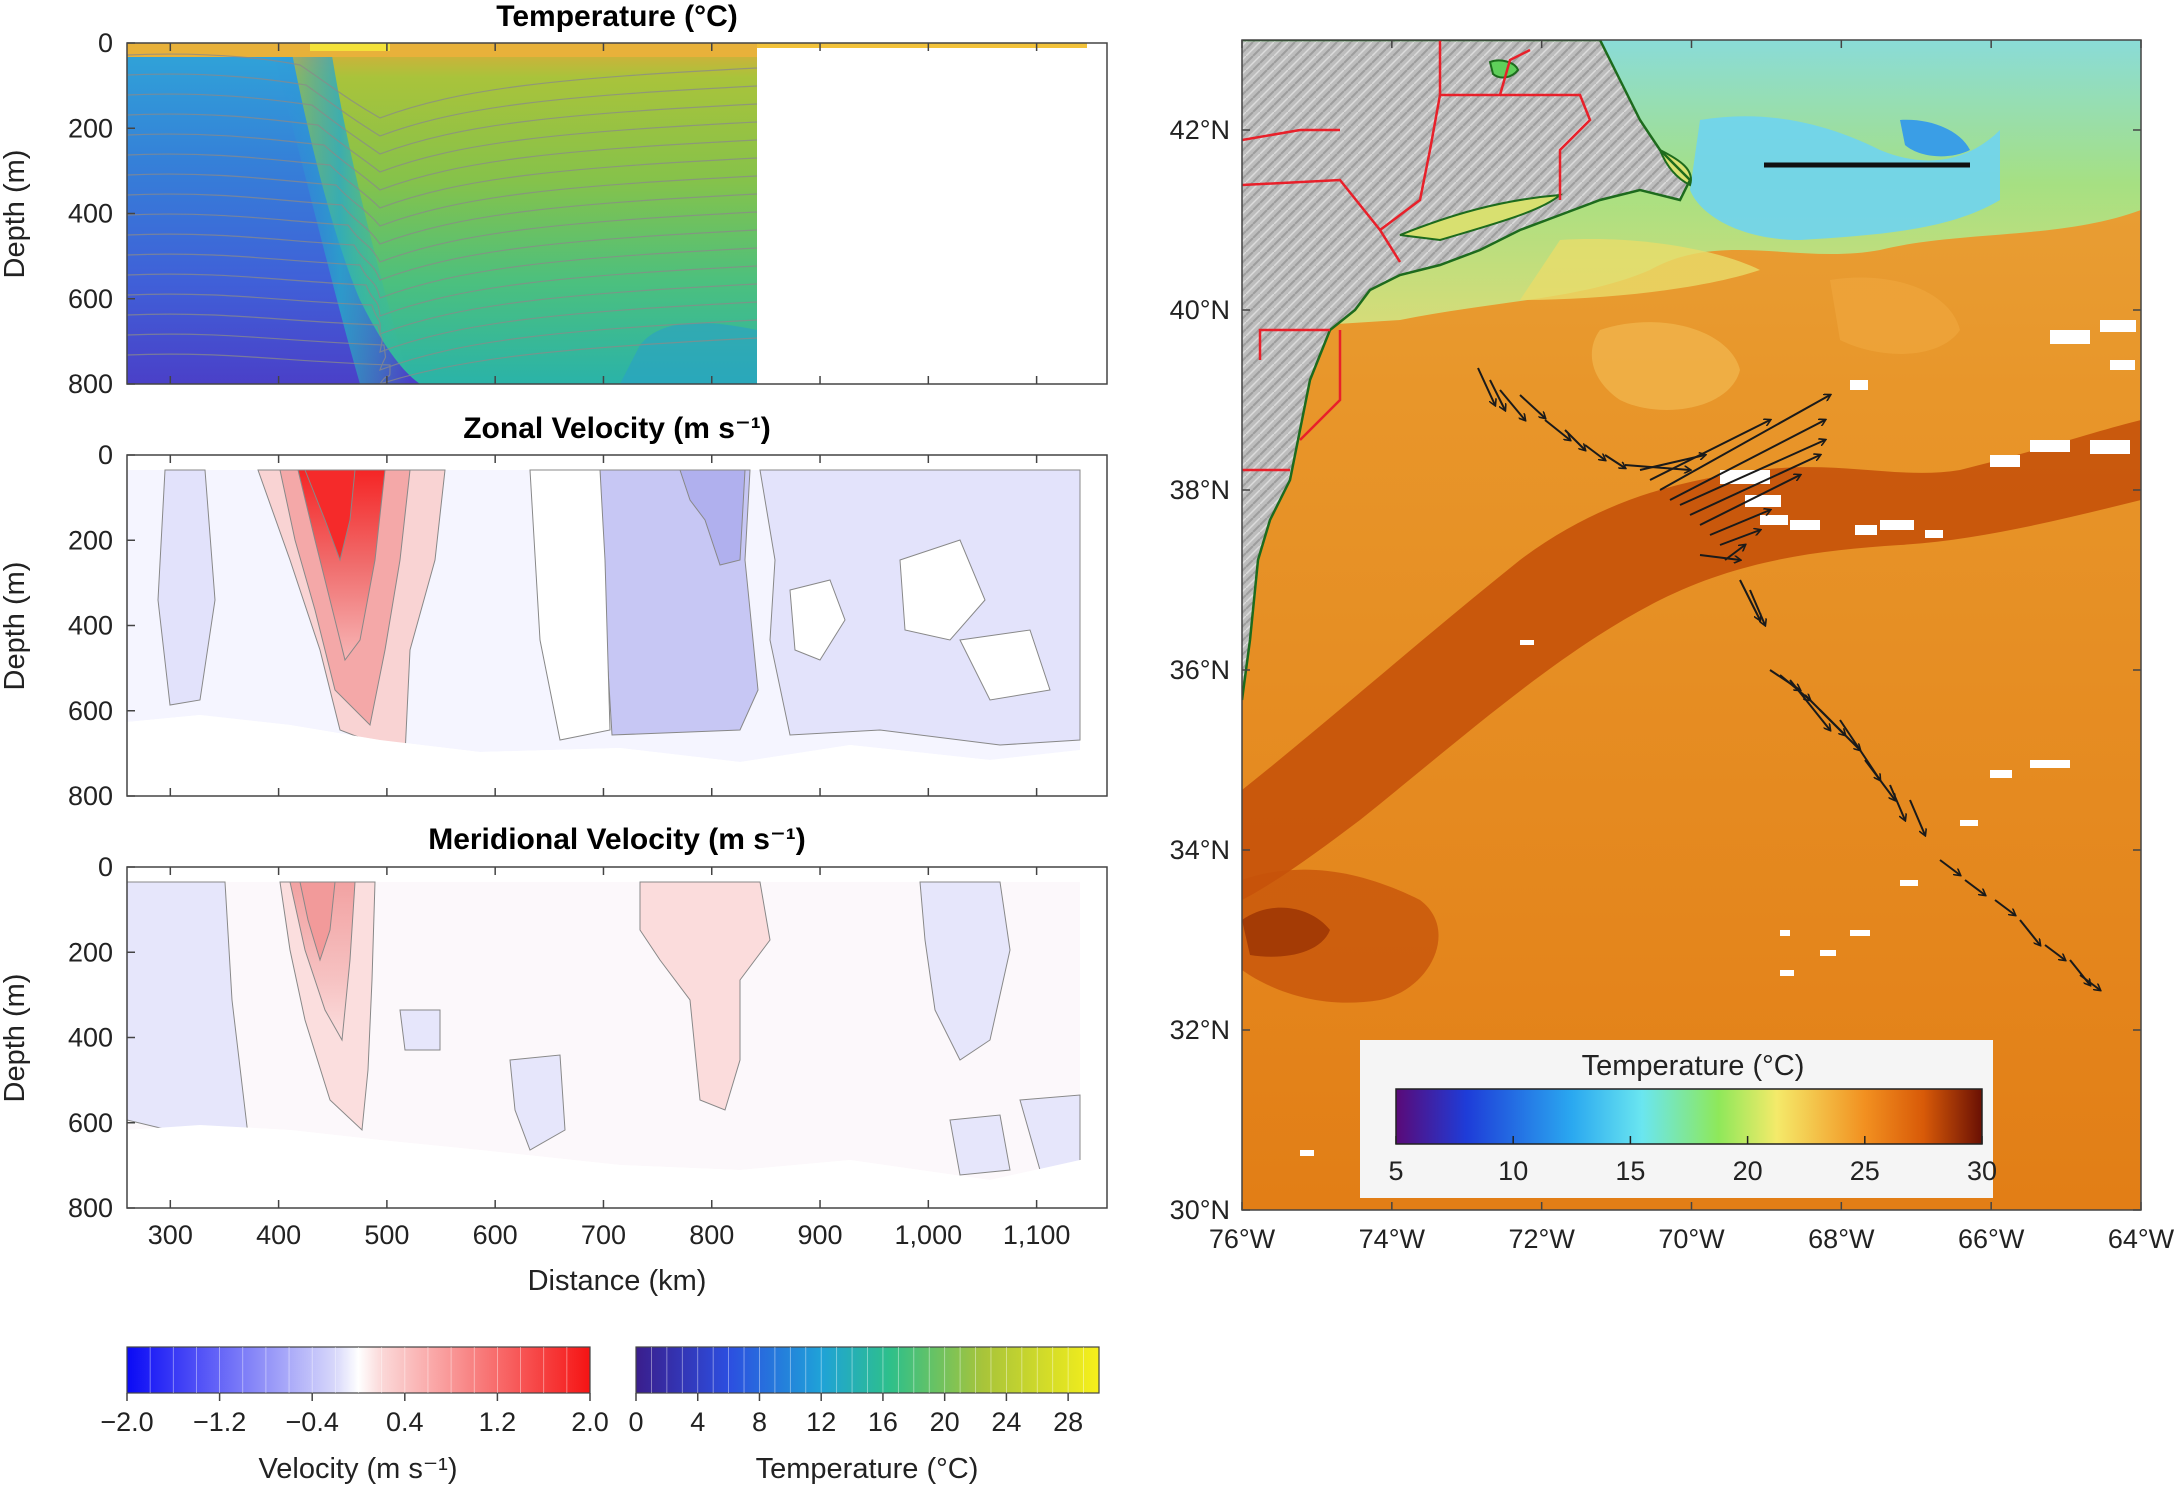  Describe the element at coordinates (1689, 1116) in the screenshot. I see `sst-colorbar-ramp` at that location.